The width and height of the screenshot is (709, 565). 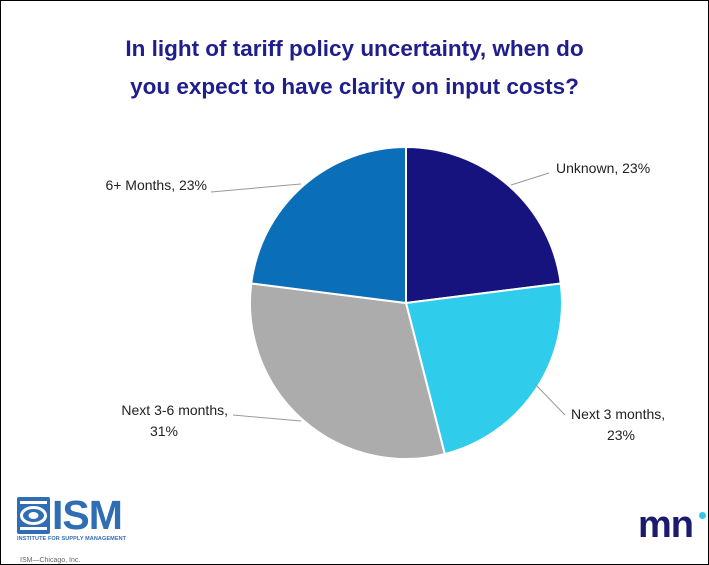 I want to click on leader-line-unknown, so click(x=530, y=179).